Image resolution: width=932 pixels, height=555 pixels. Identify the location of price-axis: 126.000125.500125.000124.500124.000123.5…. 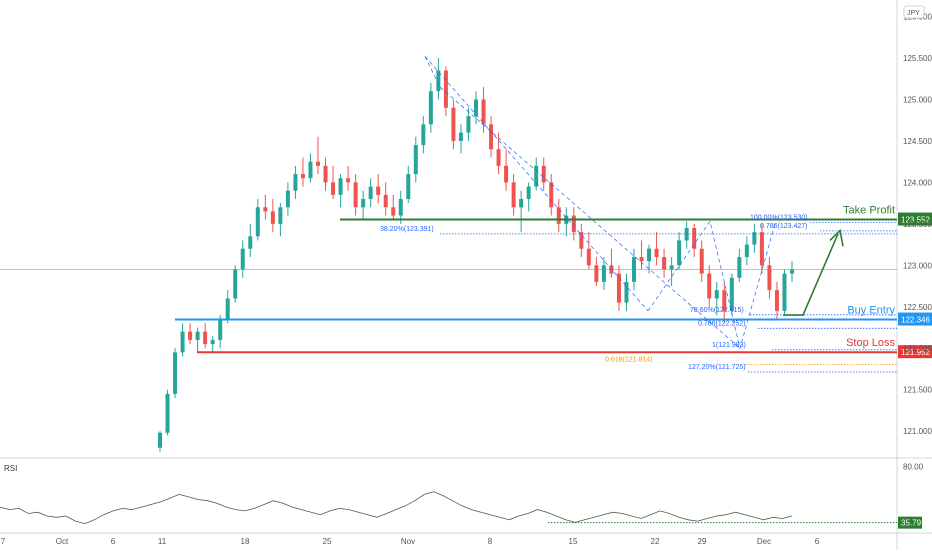
(917, 220).